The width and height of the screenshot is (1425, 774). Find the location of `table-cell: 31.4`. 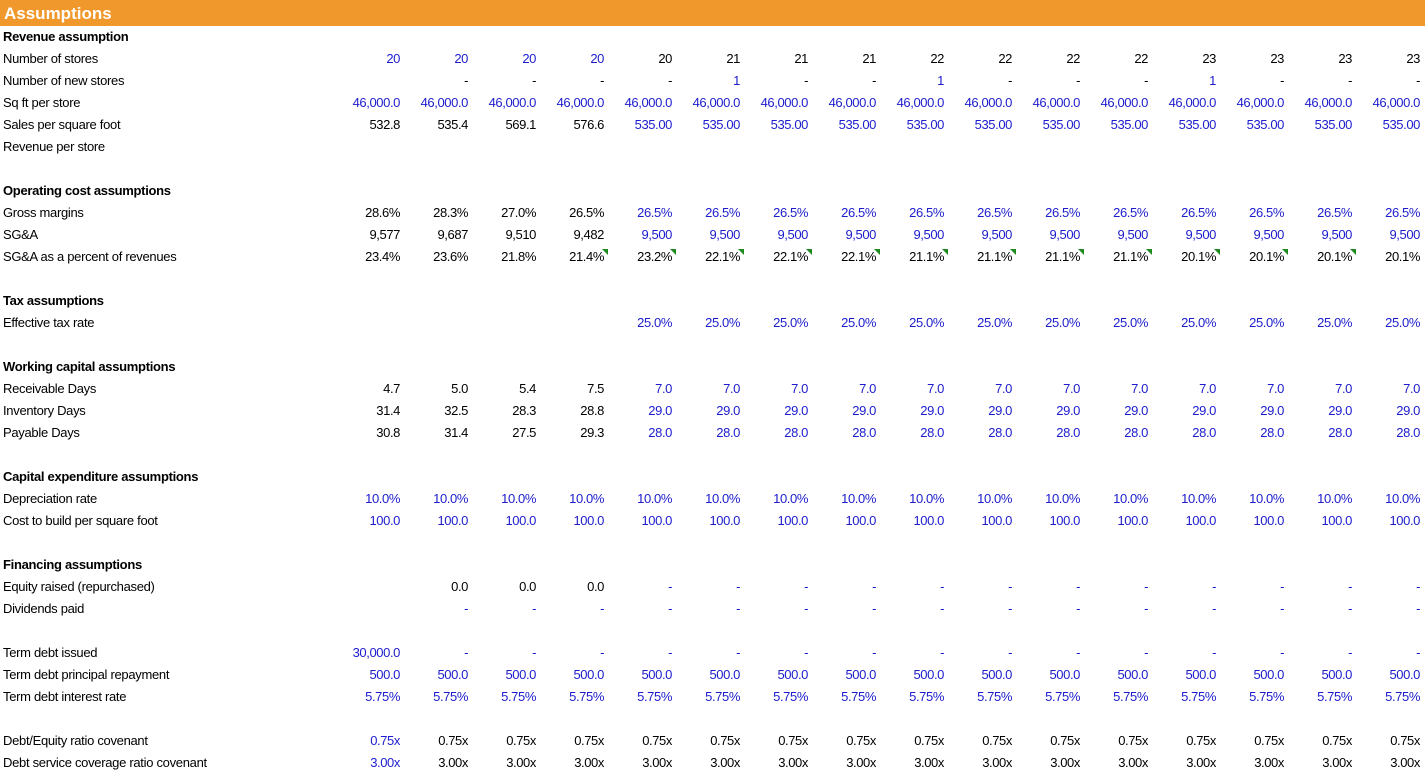

table-cell: 31.4 is located at coordinates (388, 410).